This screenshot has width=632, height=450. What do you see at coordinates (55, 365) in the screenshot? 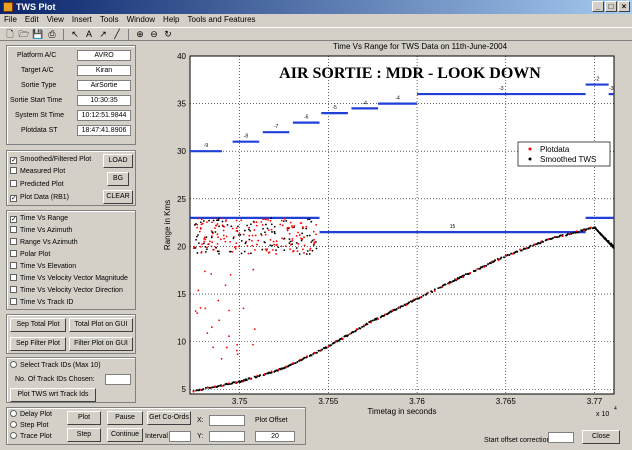
I see `select-track-radio: Select Track IDs (Max 10)` at bounding box center [55, 365].